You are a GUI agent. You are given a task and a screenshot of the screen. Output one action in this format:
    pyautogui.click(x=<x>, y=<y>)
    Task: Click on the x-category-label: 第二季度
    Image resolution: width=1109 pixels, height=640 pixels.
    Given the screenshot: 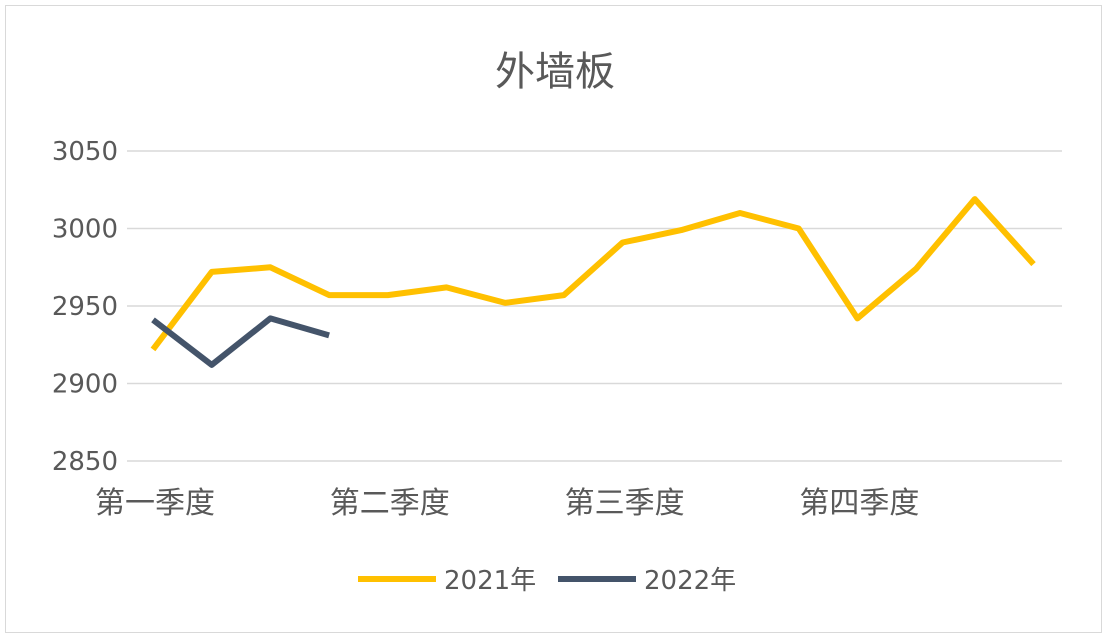 What is the action you would take?
    pyautogui.click(x=390, y=503)
    